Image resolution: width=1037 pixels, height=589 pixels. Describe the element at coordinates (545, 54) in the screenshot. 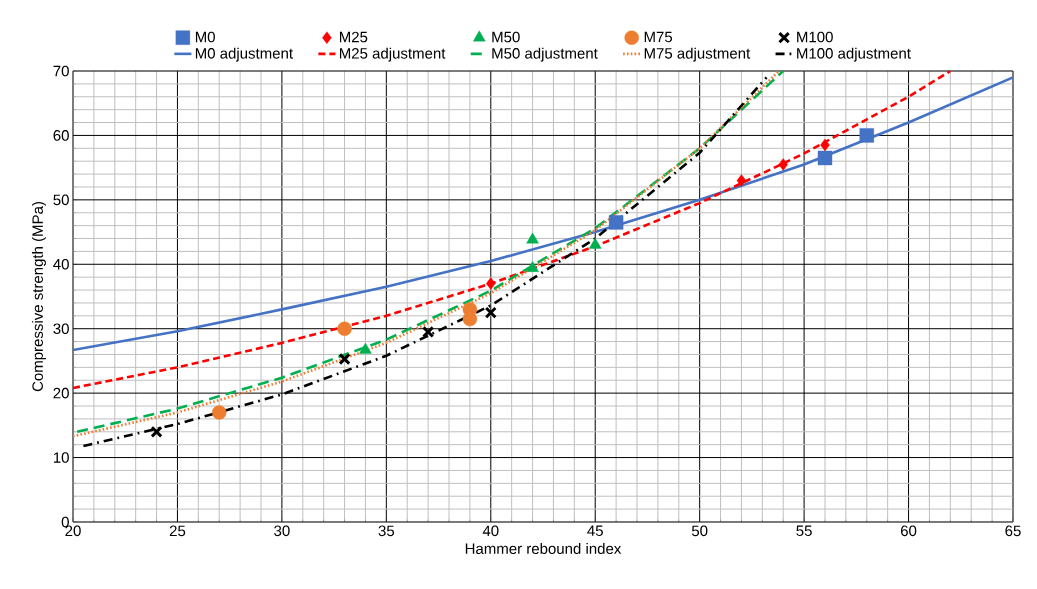

I see `legend-label: M50 adjustment` at that location.